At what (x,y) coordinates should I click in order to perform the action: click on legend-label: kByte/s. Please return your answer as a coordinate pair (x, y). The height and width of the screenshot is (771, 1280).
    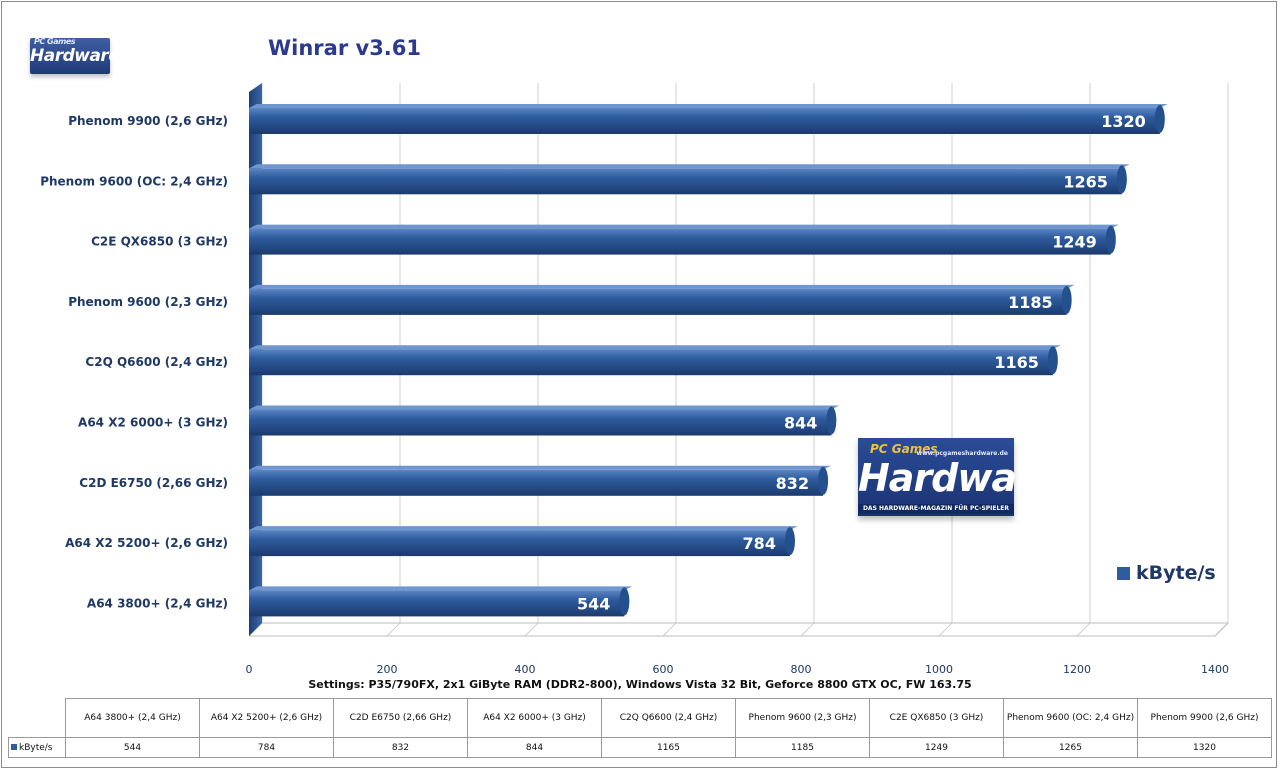
    Looking at the image, I should click on (1176, 573).